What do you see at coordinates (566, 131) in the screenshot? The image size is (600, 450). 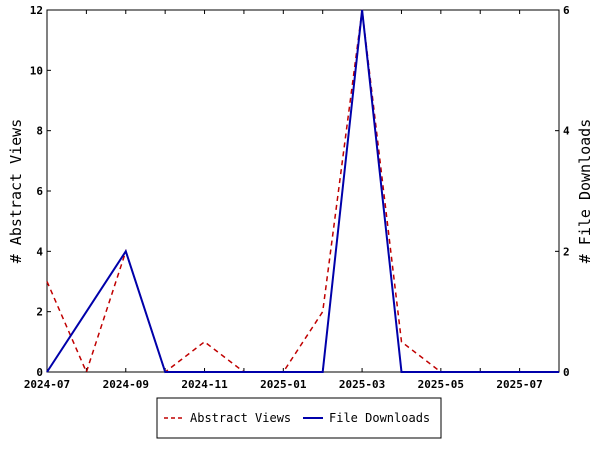 I see `right-tick-label: 4` at bounding box center [566, 131].